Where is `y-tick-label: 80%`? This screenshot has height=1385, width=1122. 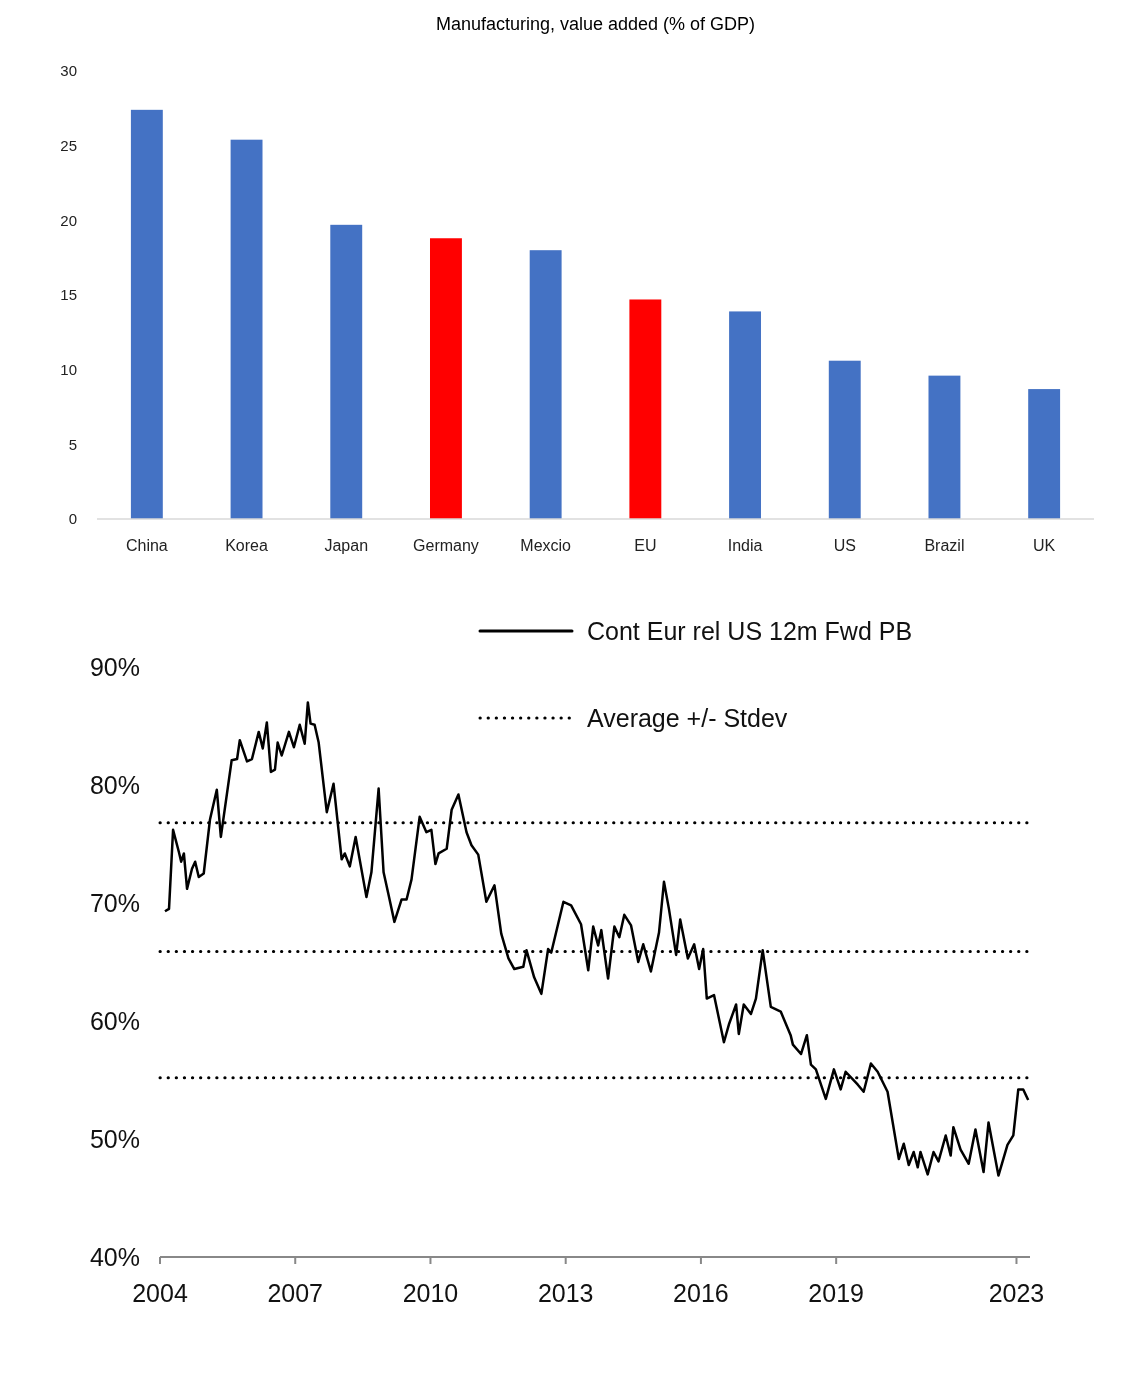
y-tick-label: 80% is located at coordinates (114, 784).